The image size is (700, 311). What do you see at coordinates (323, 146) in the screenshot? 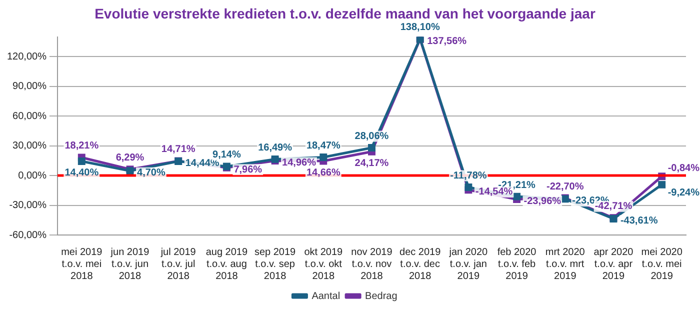
I see `data-label: 18,47%` at bounding box center [323, 146].